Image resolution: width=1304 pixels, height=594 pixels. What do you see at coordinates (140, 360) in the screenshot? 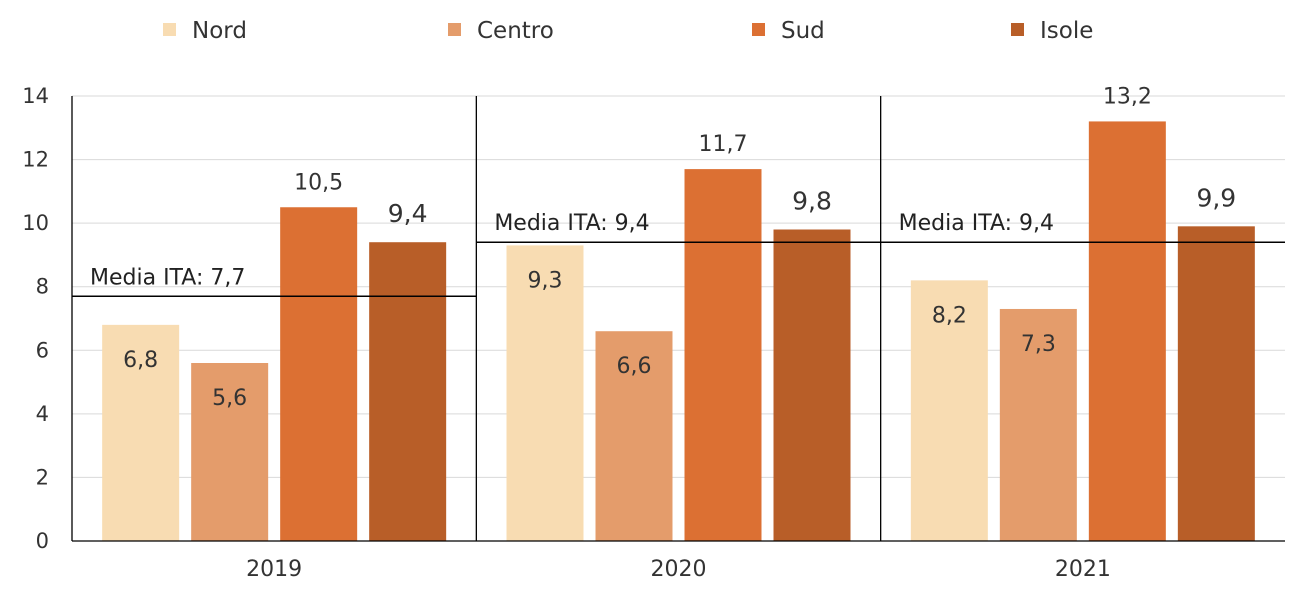
I see `data-label: 6,8` at bounding box center [140, 360].